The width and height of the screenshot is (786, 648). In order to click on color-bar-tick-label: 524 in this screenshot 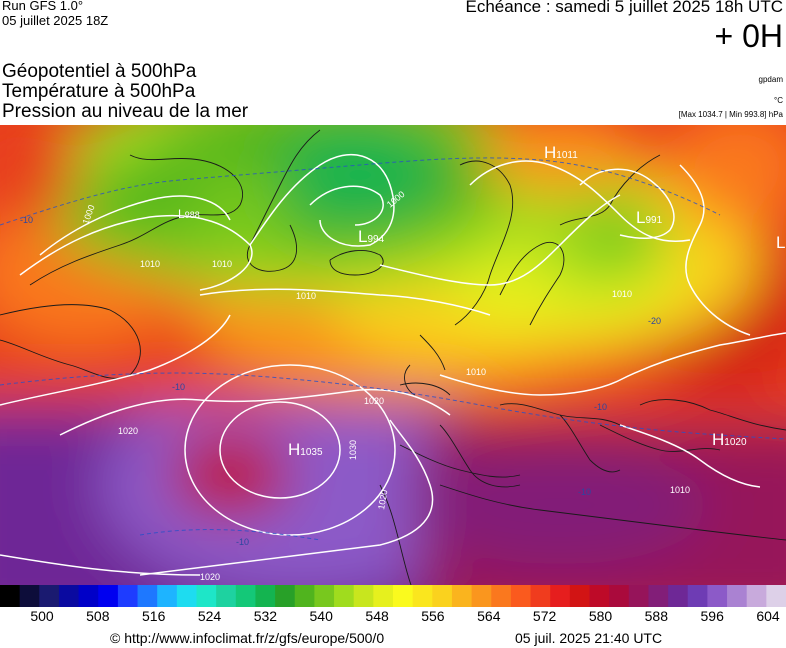, I will do `click(209, 616)`.